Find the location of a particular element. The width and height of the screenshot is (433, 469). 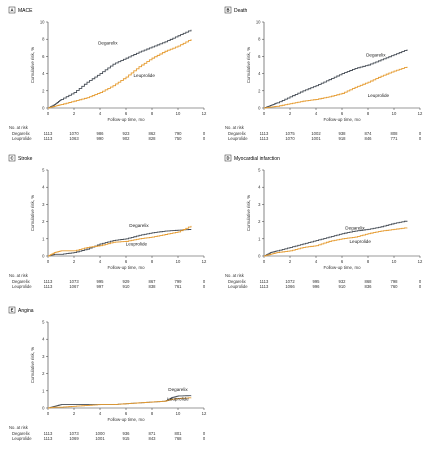

panel-letter: A is located at coordinates (11, 10).